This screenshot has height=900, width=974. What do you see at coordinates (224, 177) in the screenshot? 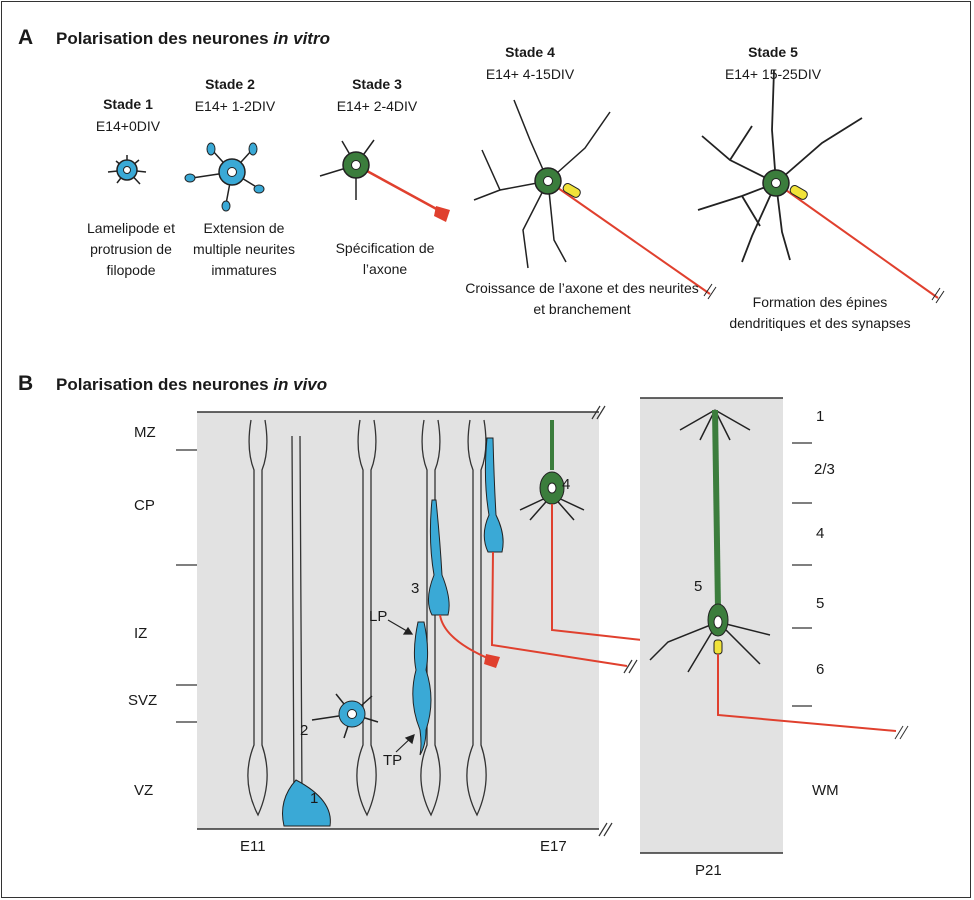
I see `stage2-neuron` at bounding box center [224, 177].